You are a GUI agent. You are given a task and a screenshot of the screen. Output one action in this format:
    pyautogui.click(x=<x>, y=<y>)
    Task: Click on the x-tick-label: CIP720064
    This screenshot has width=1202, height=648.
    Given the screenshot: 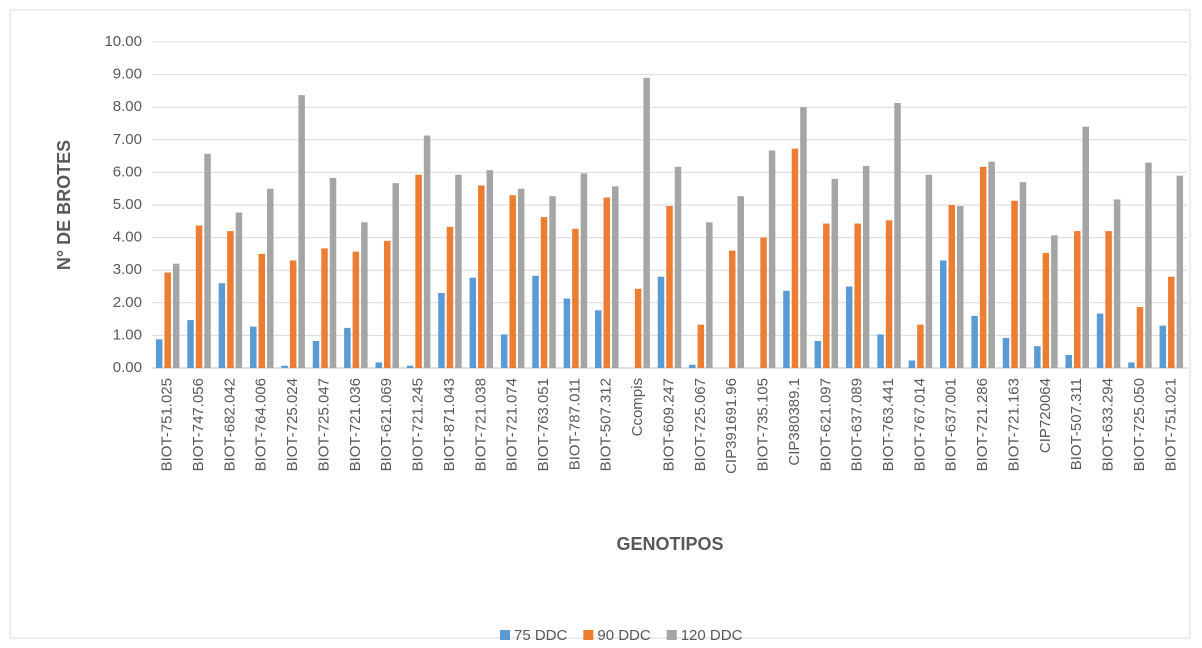 What is the action you would take?
    pyautogui.click(x=1045, y=415)
    